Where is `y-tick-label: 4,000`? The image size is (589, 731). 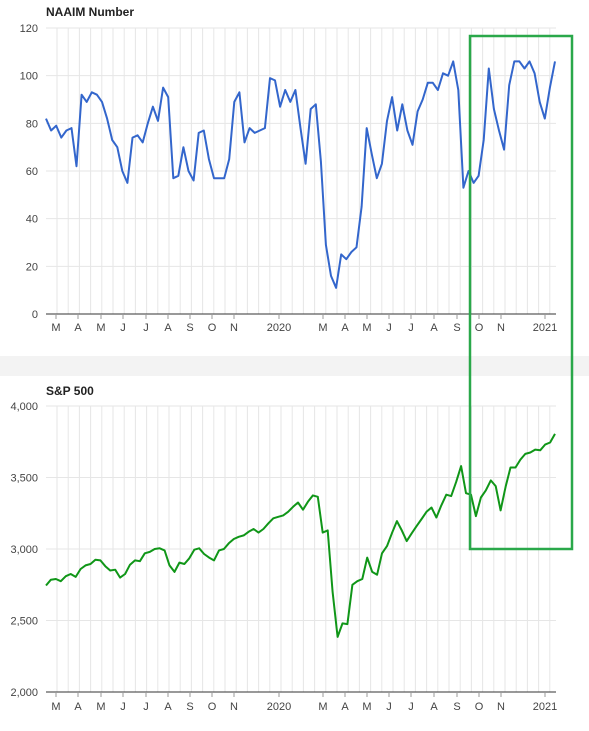
y-tick-label: 4,000 is located at coordinates (24, 407).